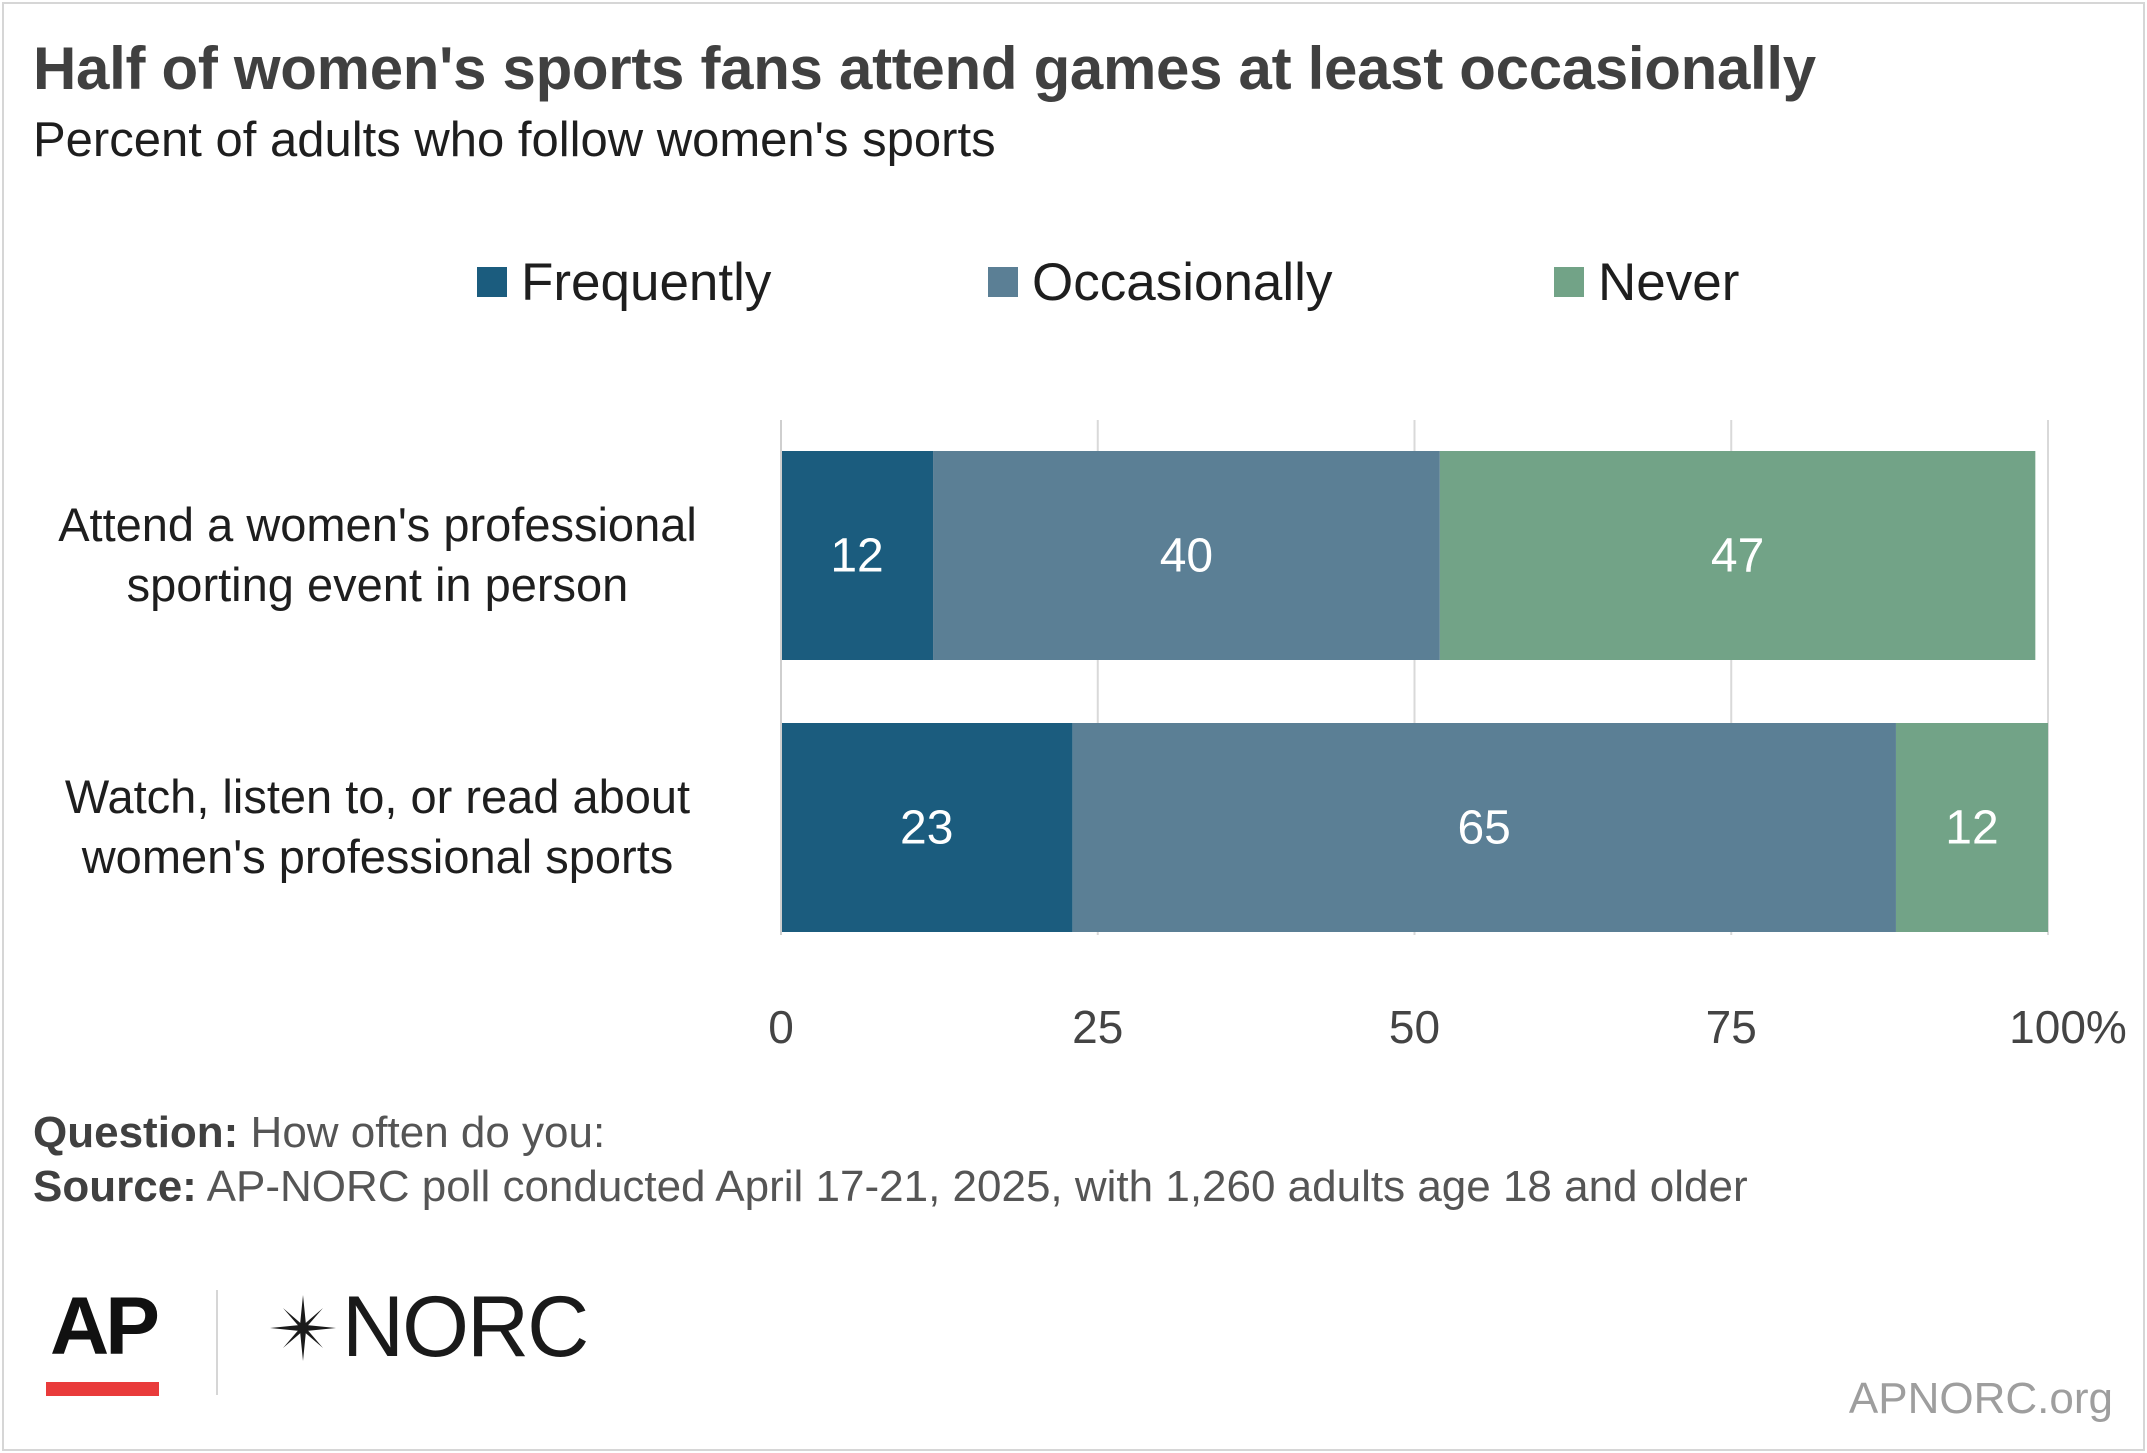  Describe the element at coordinates (377, 584) in the screenshot. I see `category-label-attend-line2: sporting event in person` at that location.